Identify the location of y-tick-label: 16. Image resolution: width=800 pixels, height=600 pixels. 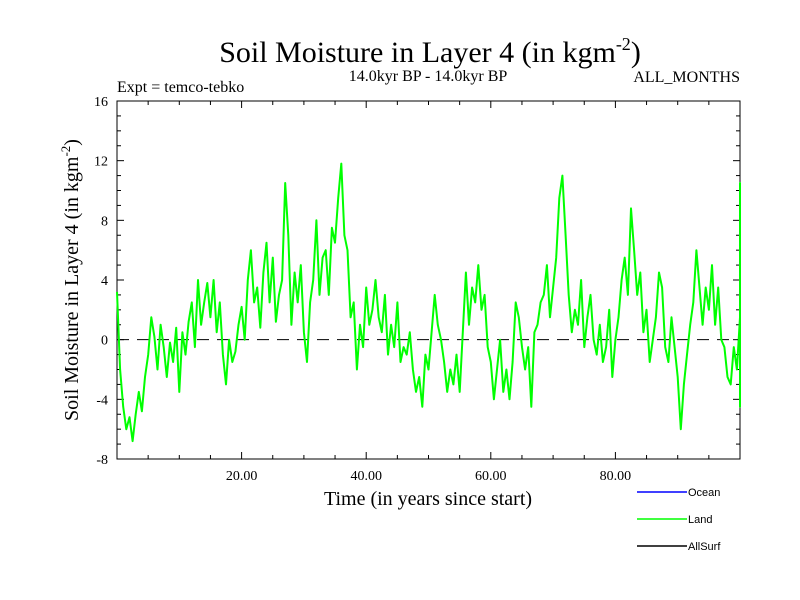
(101, 102).